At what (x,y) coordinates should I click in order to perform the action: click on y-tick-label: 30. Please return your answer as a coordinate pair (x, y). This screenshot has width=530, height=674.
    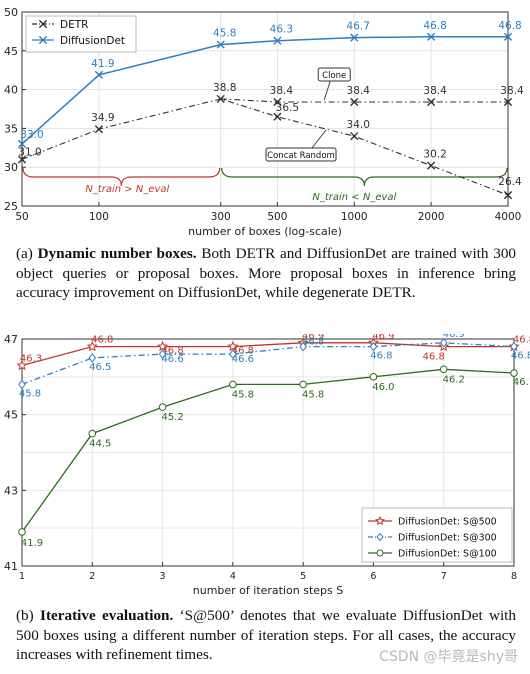
    Looking at the image, I should click on (11, 167).